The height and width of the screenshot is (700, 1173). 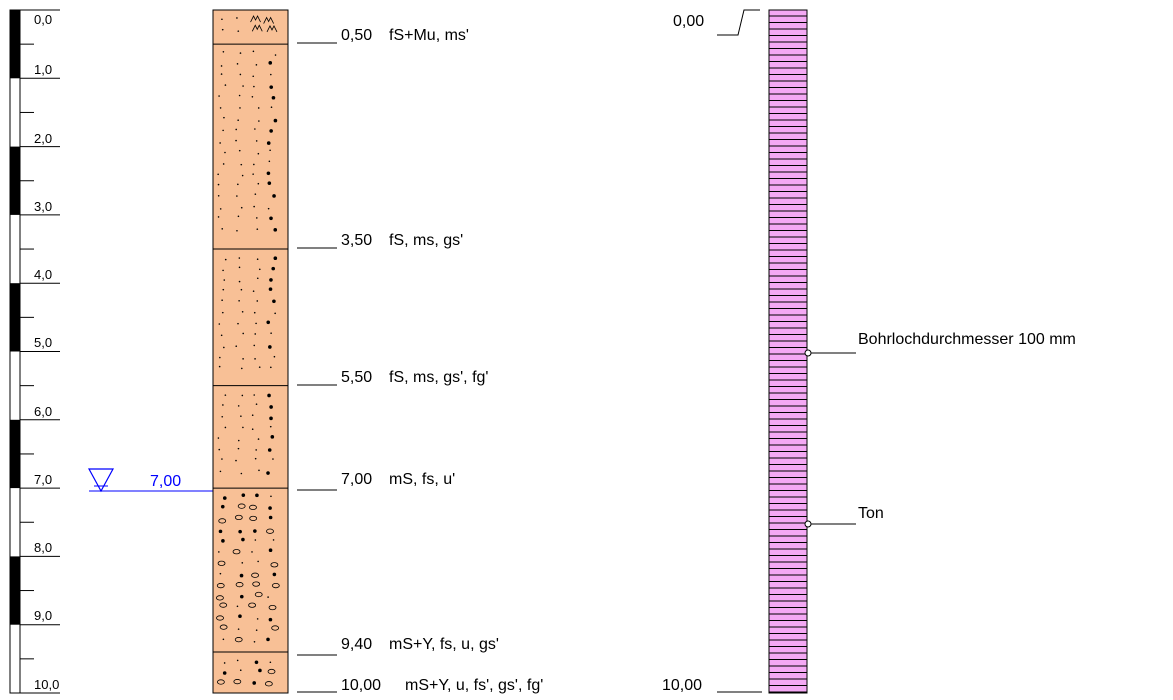 I want to click on column-frame, so click(x=250, y=351).